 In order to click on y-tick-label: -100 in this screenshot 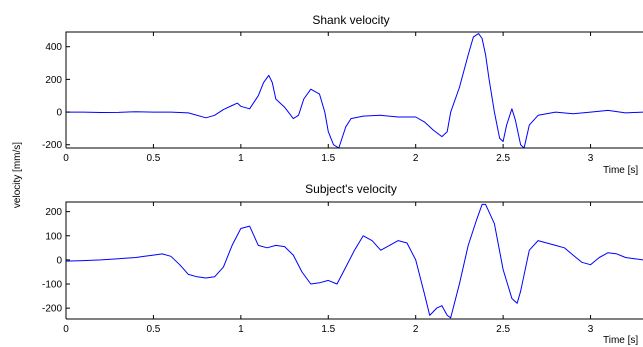, I will do `click(52, 285)`.